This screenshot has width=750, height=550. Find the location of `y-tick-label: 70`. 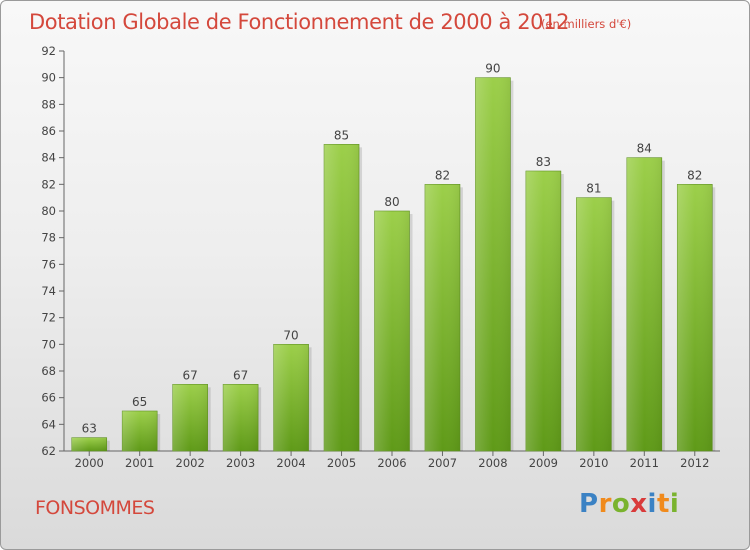

y-tick-label: 70 is located at coordinates (48, 344).